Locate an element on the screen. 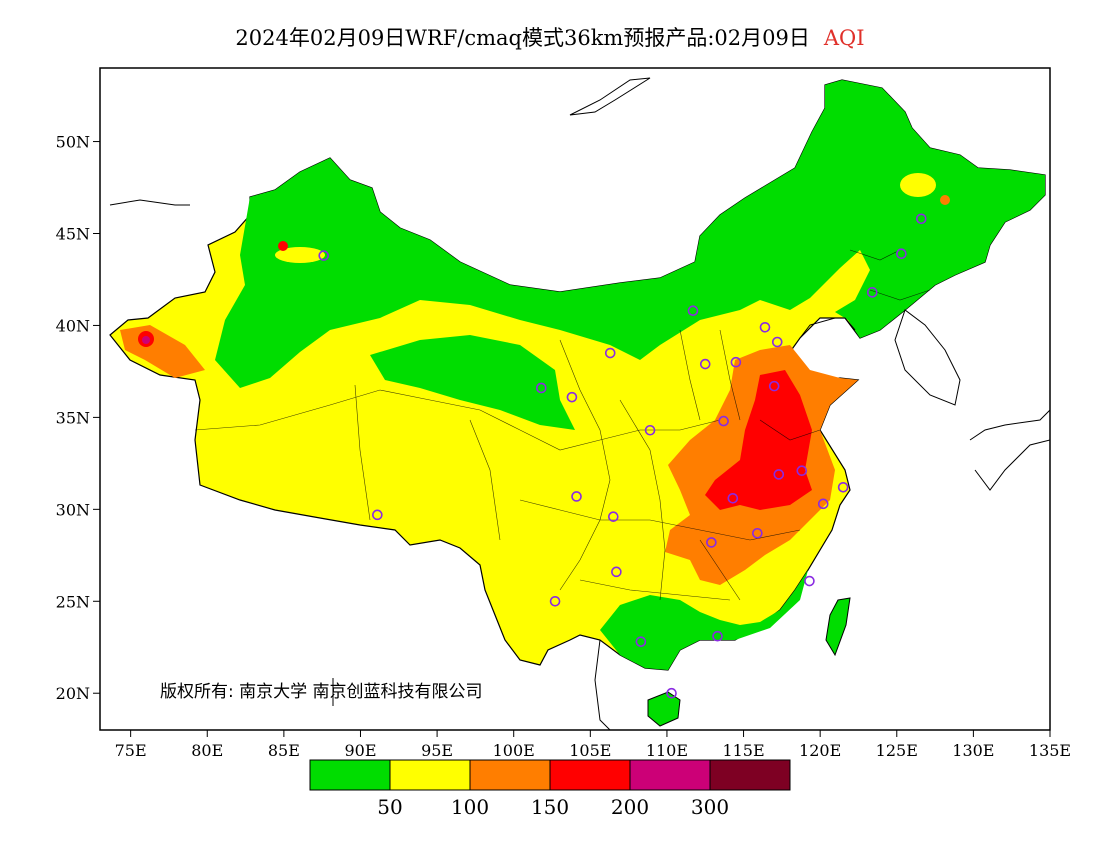 This screenshot has height=850, width=1100. lat-tick-label: 50N is located at coordinates (73, 142).